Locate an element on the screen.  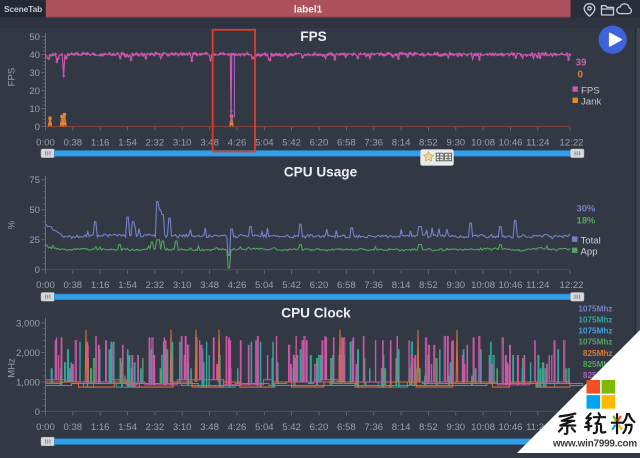
svg-text: 30% is located at coordinates (586, 208).